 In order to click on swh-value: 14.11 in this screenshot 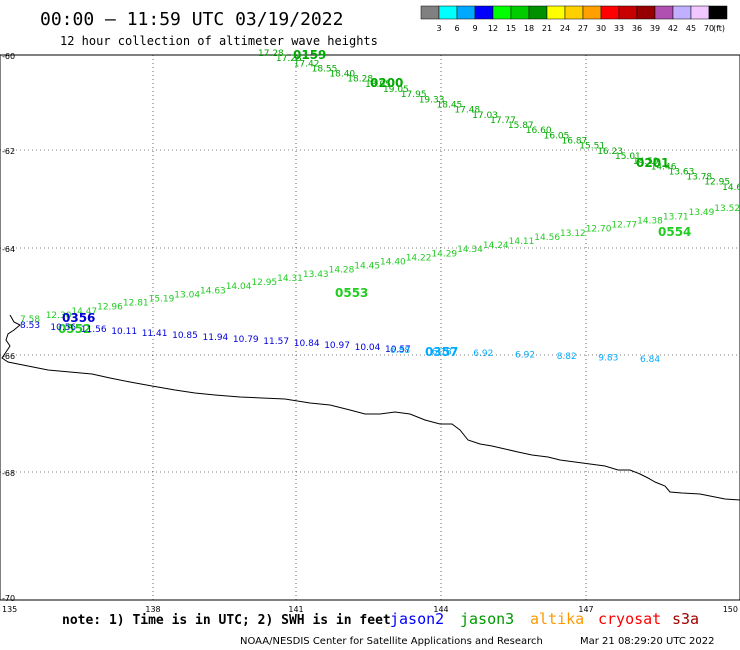, I will do `click(522, 242)`.